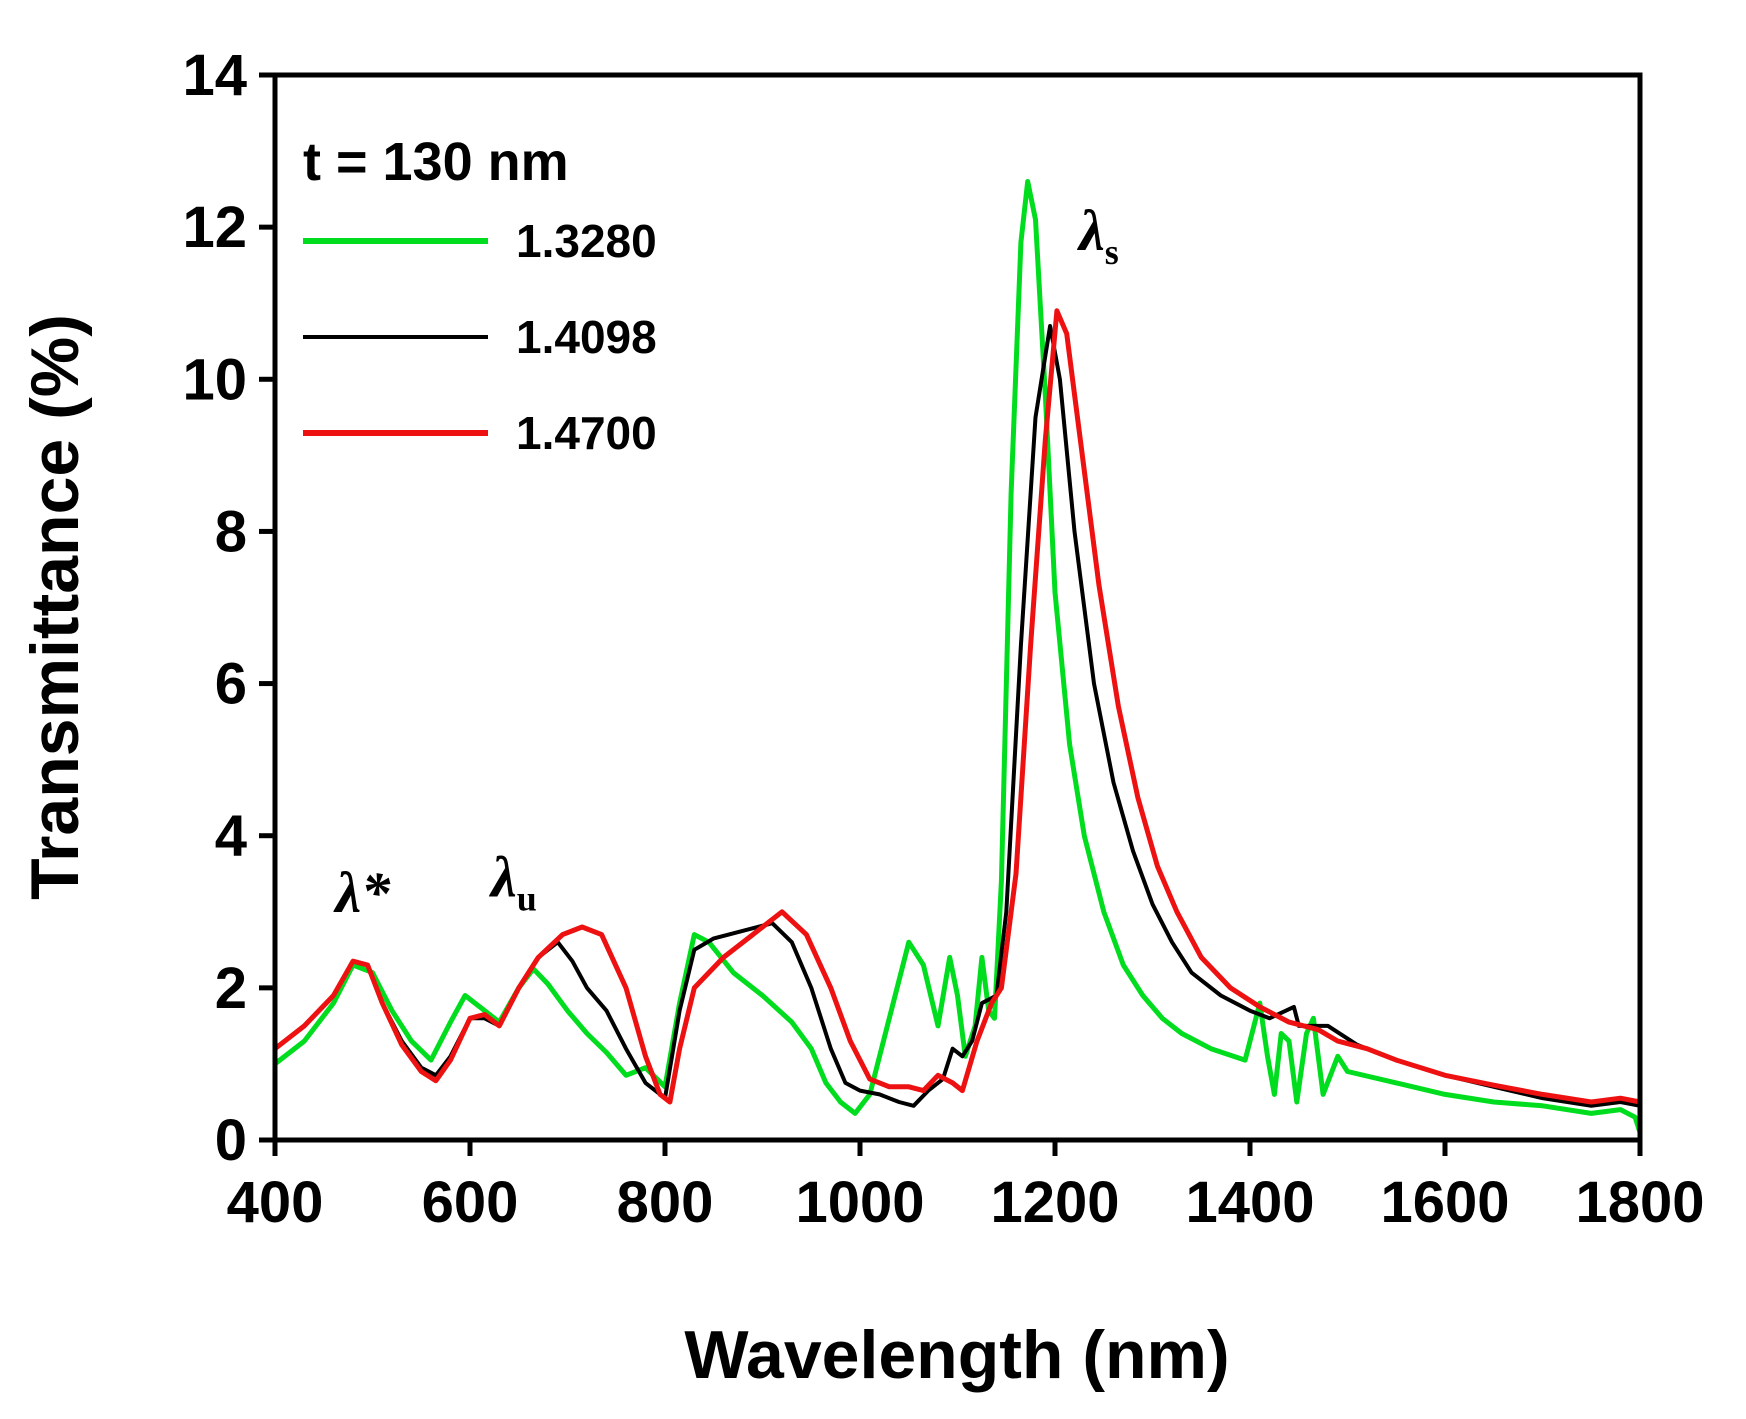  I want to click on y-tick-label: 10, so click(214, 379).